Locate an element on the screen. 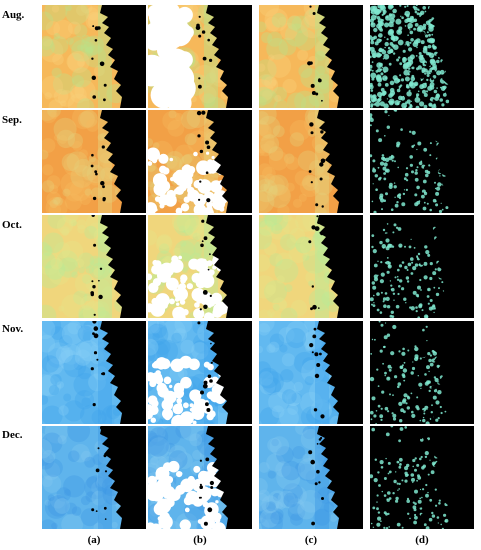 This screenshot has width=481, height=550. map-panel-sep-a is located at coordinates (94, 161).